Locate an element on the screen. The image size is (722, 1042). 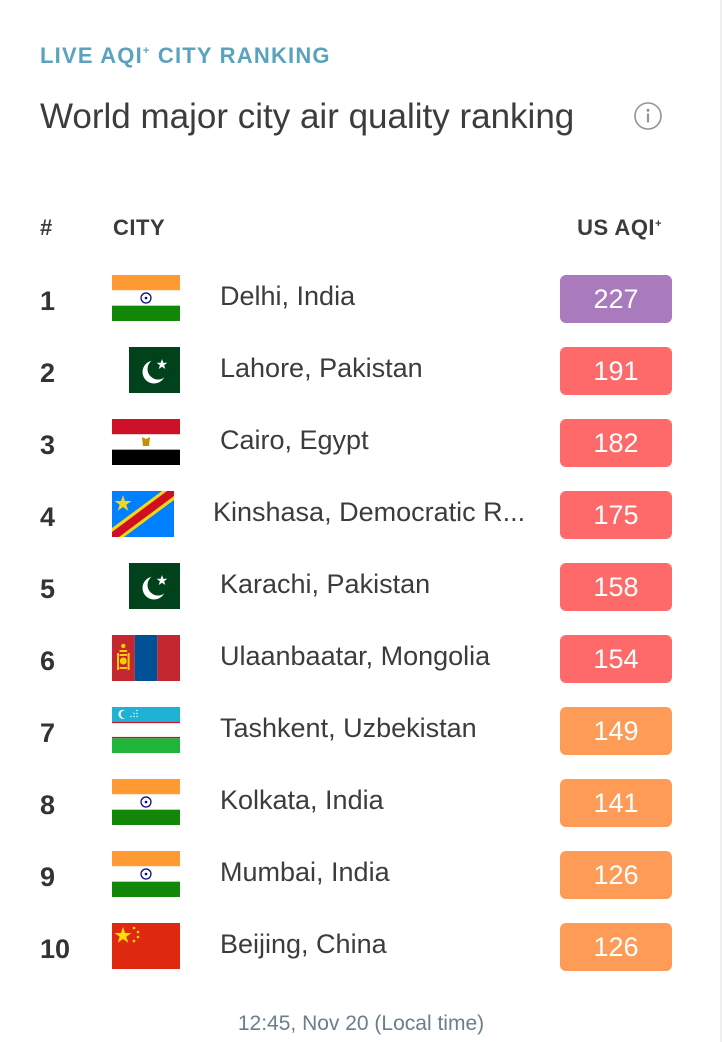
rank-number: 7 is located at coordinates (48, 733).